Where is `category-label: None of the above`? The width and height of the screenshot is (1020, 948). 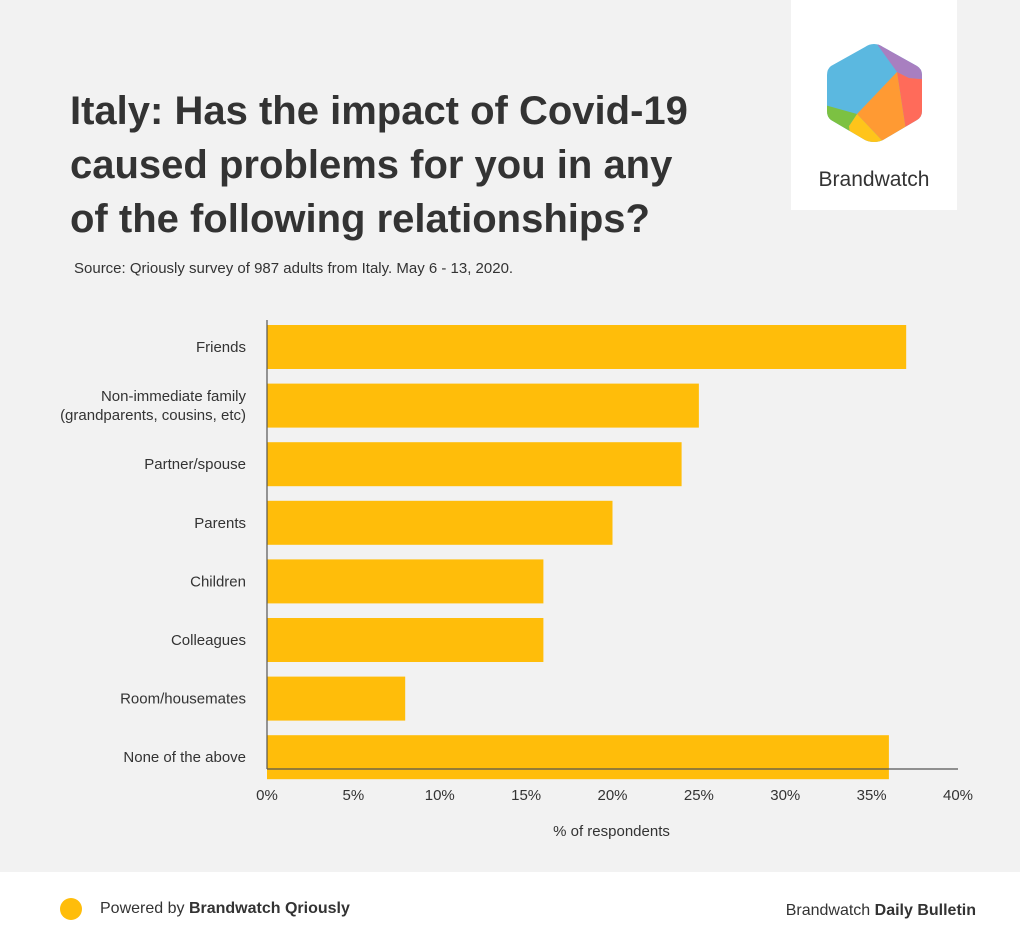
category-label: None of the above is located at coordinates (184, 757).